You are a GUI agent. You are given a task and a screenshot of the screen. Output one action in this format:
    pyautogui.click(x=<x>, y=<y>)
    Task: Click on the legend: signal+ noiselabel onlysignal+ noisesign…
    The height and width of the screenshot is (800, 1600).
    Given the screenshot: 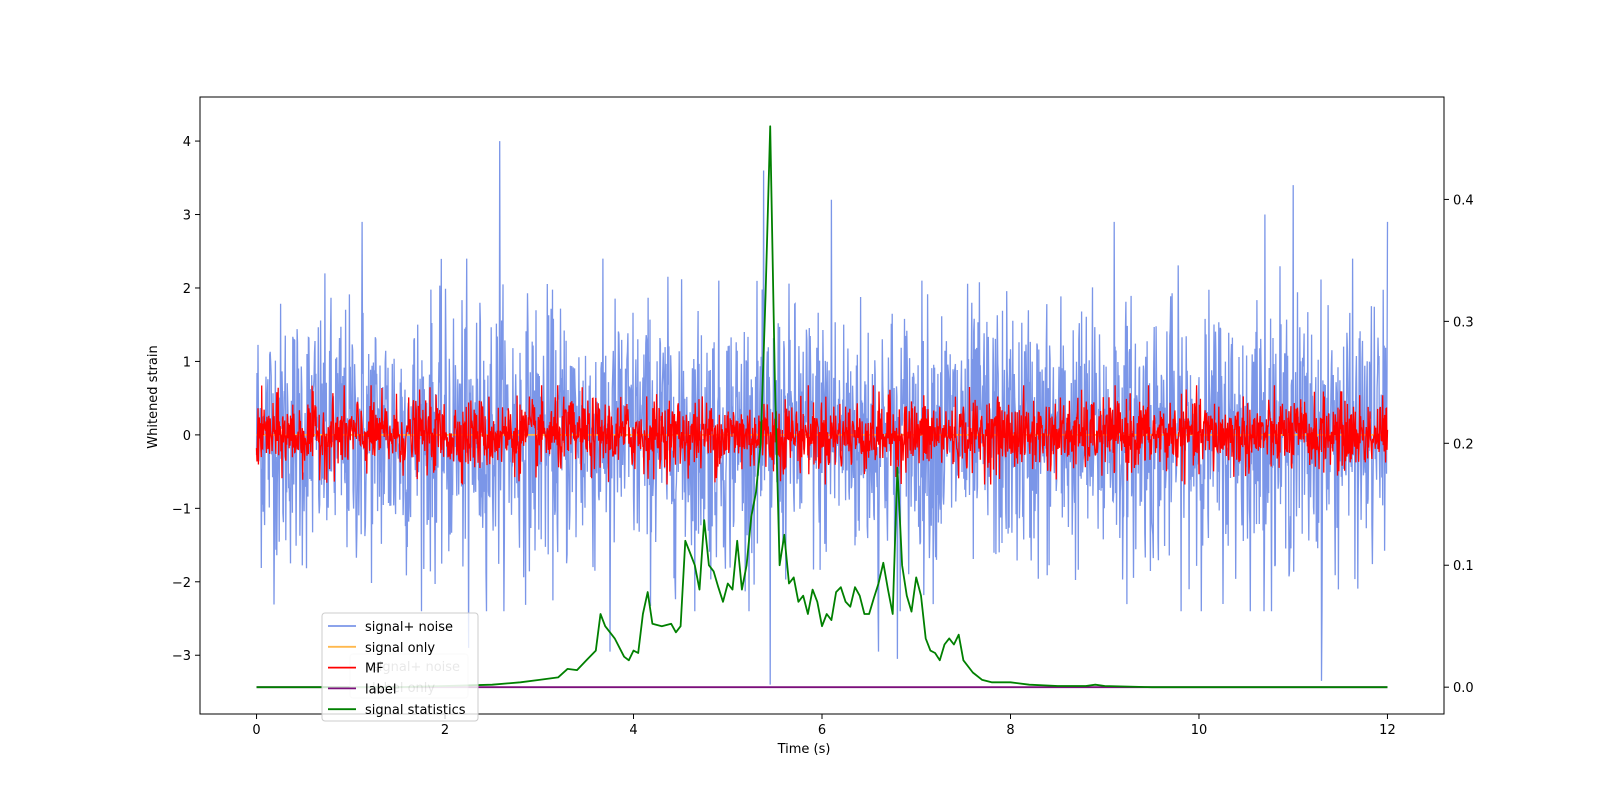 What is the action you would take?
    pyautogui.click(x=400, y=667)
    